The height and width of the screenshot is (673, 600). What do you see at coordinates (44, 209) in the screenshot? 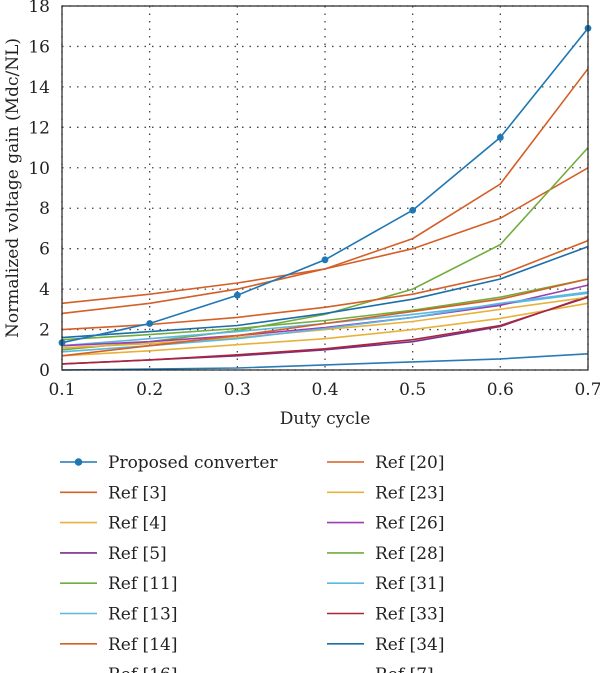
I see `y-tick-label: 8` at bounding box center [44, 209].